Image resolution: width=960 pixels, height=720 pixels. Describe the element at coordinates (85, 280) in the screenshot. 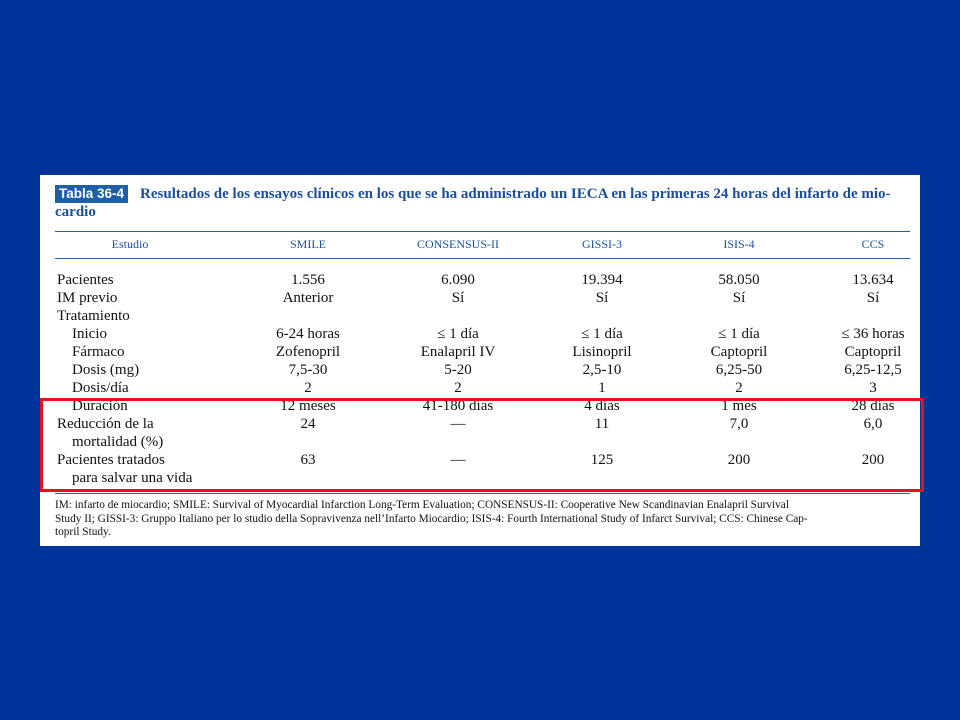

I see `row-label: Pacientes` at that location.